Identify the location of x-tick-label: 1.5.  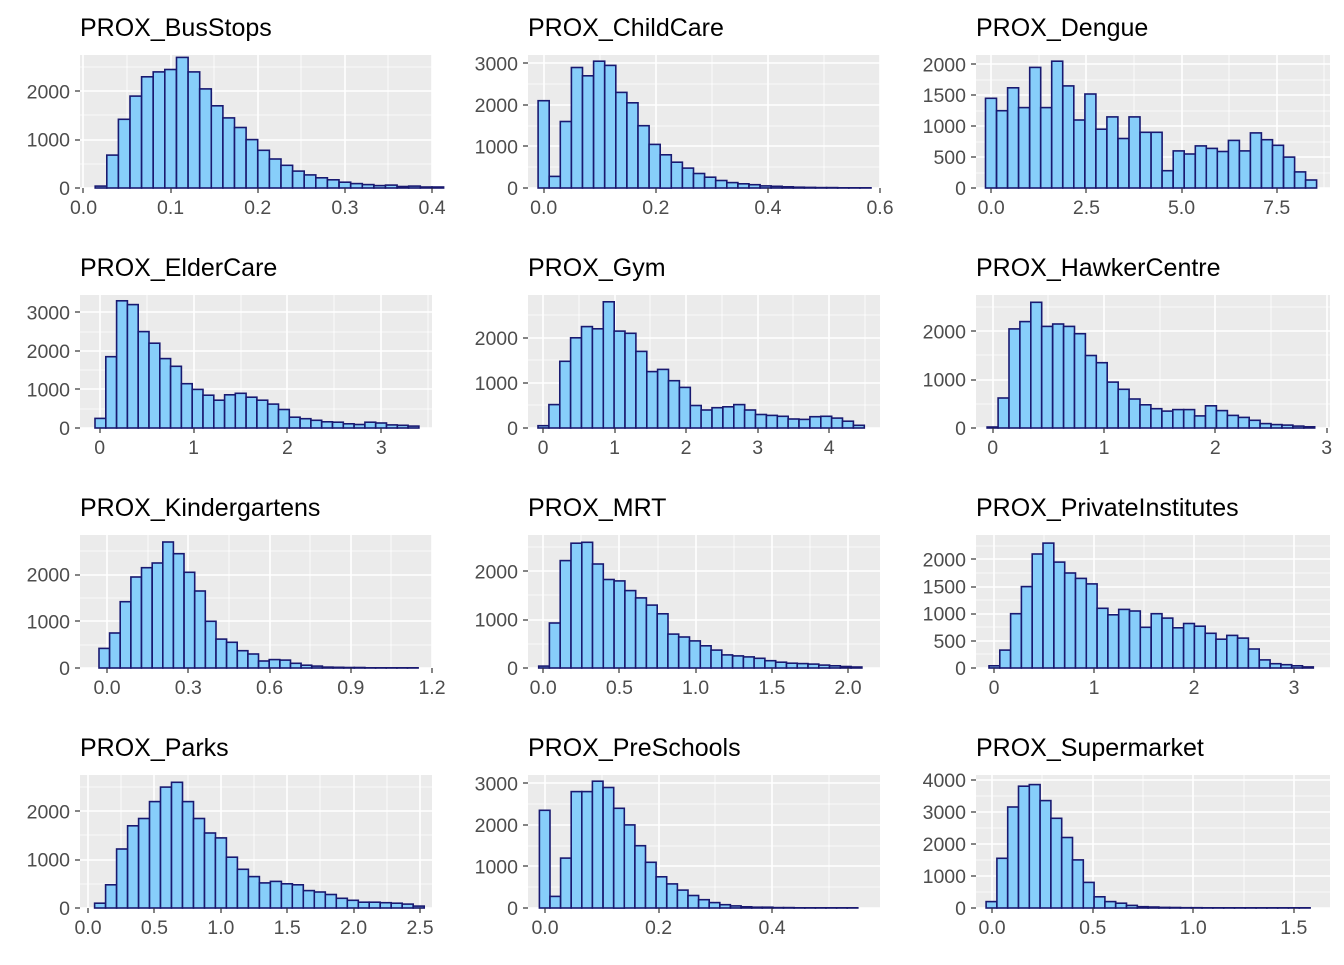
(1293, 928).